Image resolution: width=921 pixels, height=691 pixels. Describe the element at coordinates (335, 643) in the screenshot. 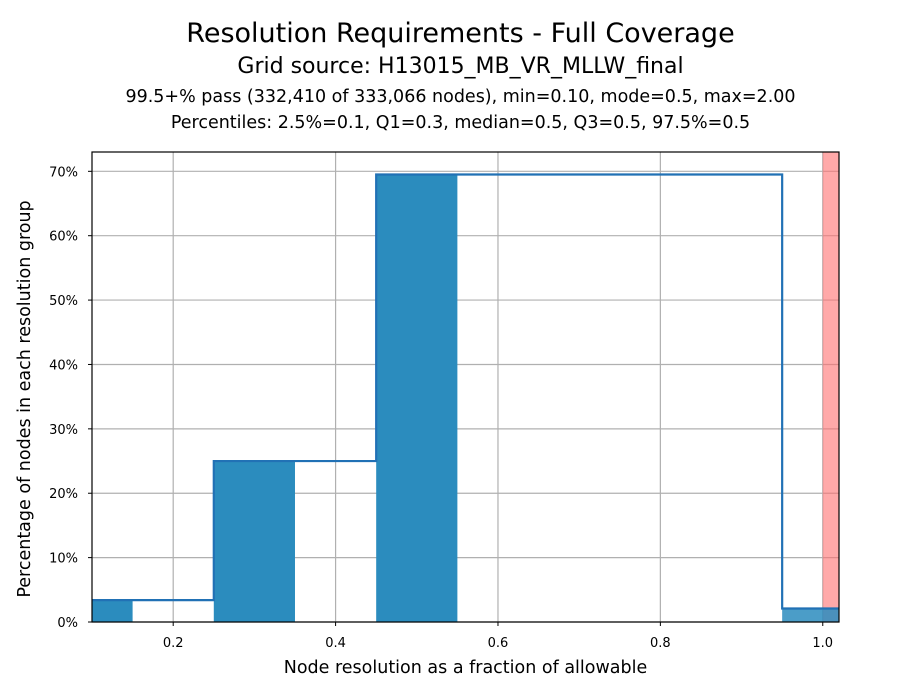

I see `x-tick-label-1: 0.4` at that location.